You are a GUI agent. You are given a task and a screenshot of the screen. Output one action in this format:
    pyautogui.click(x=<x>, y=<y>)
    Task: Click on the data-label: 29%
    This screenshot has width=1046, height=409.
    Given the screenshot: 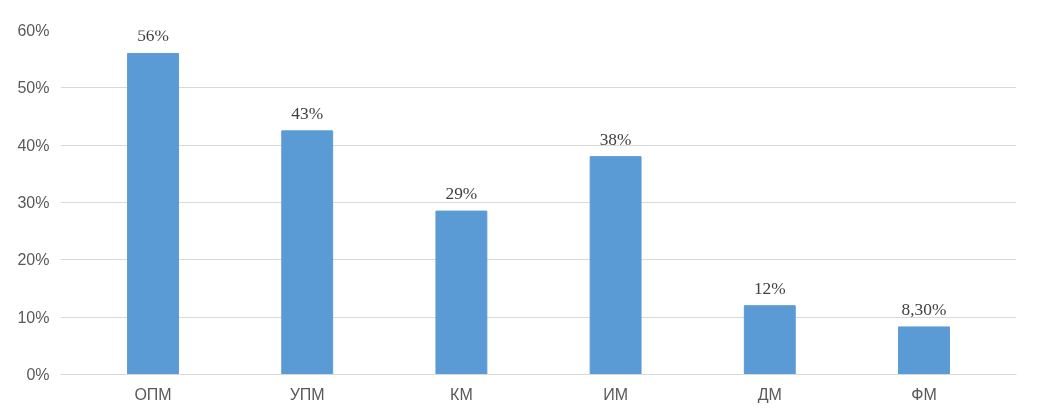 What is the action you would take?
    pyautogui.click(x=461, y=194)
    